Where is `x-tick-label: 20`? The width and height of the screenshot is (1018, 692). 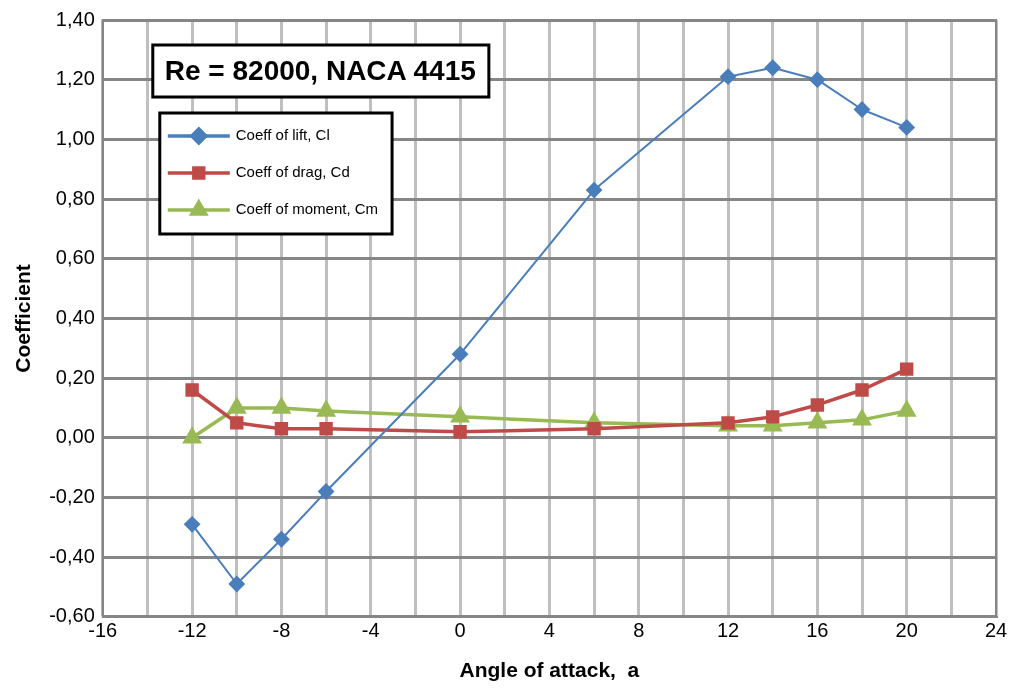
x-tick-label: 20 is located at coordinates (906, 630).